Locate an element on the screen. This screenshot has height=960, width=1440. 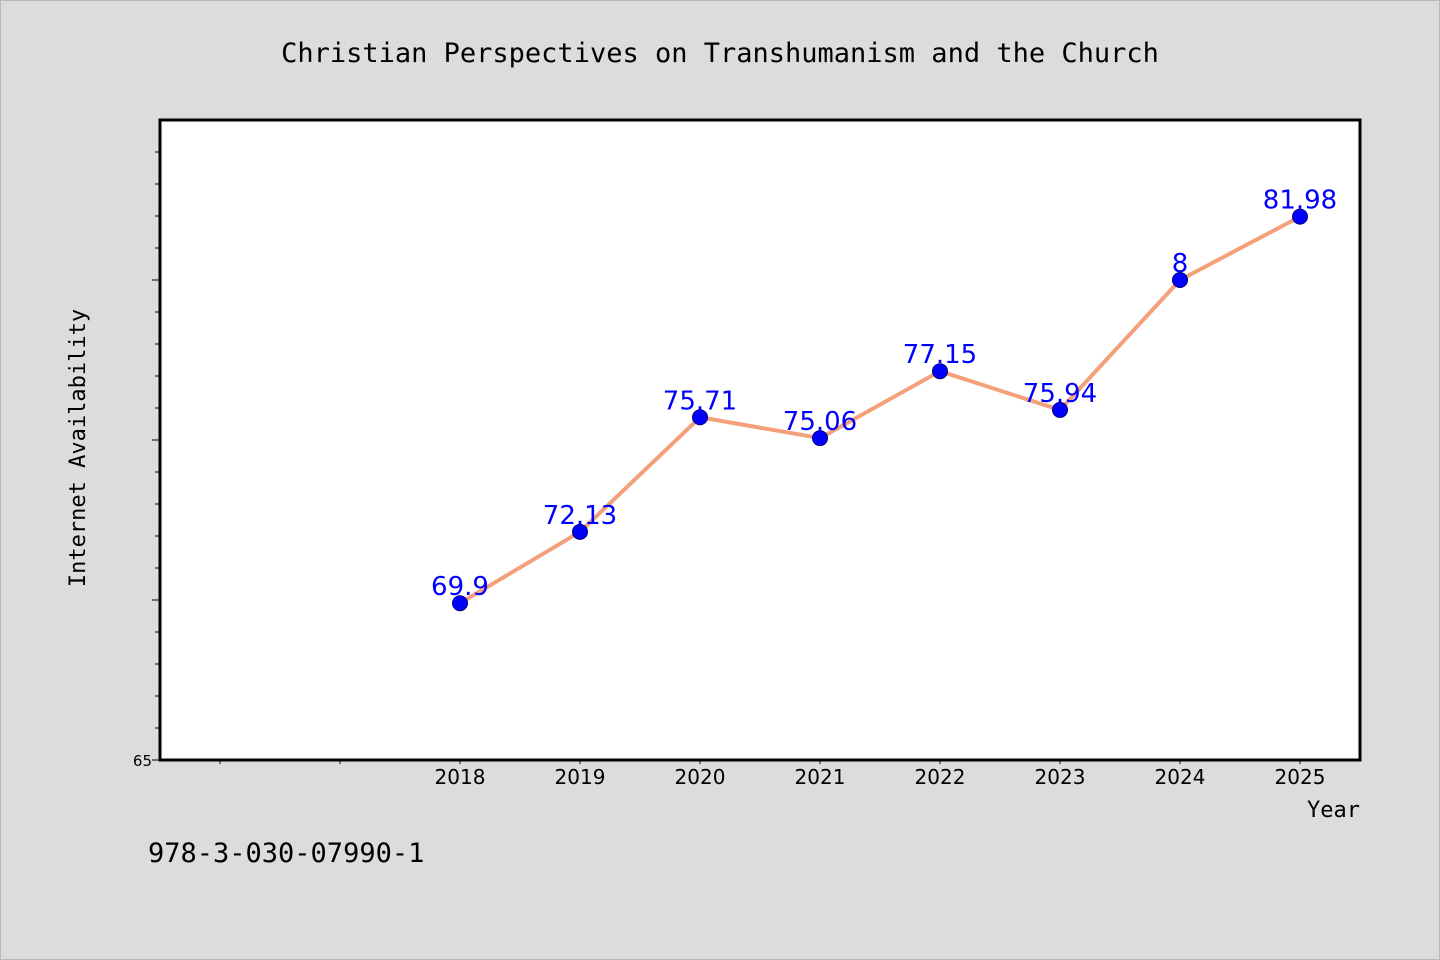
data-label: 8 is located at coordinates (1180, 264).